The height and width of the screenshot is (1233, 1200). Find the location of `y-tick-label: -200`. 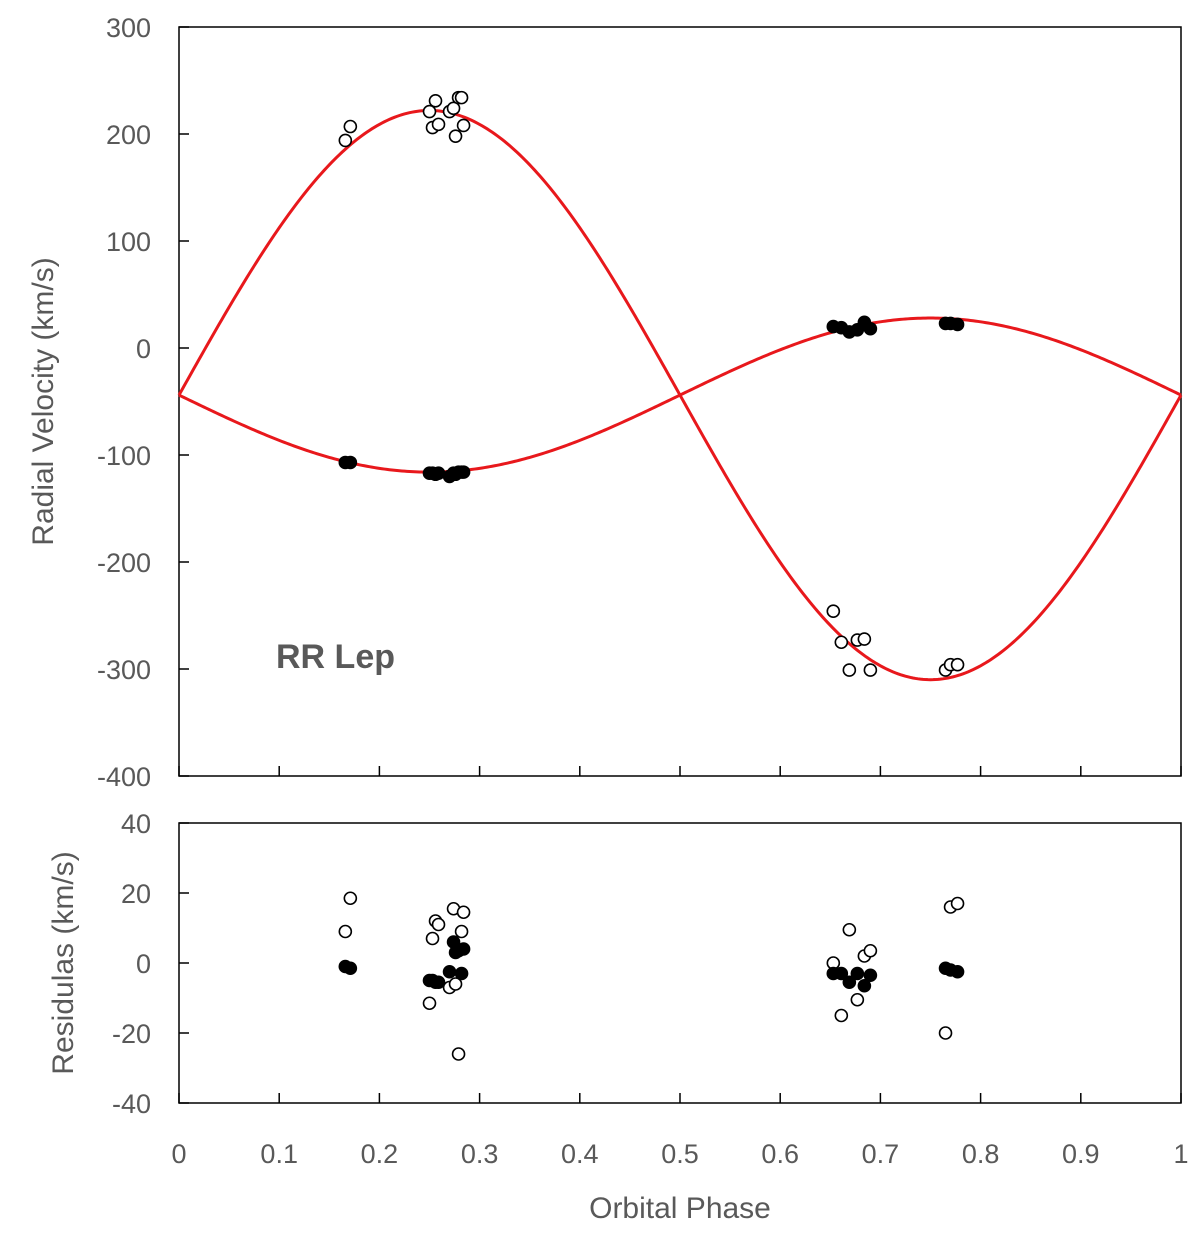

y-tick-label: -200 is located at coordinates (124, 563).